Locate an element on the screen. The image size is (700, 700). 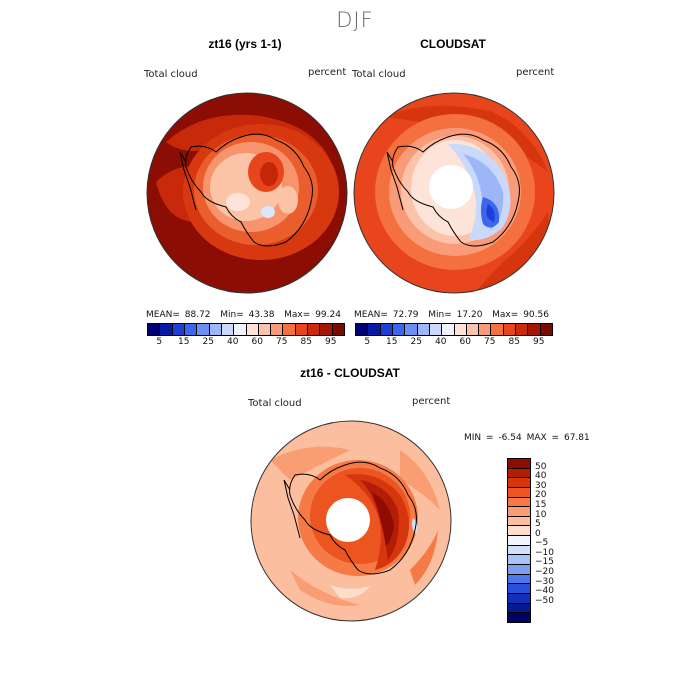
colorbar-tick-label: 30 is located at coordinates (541, 485).